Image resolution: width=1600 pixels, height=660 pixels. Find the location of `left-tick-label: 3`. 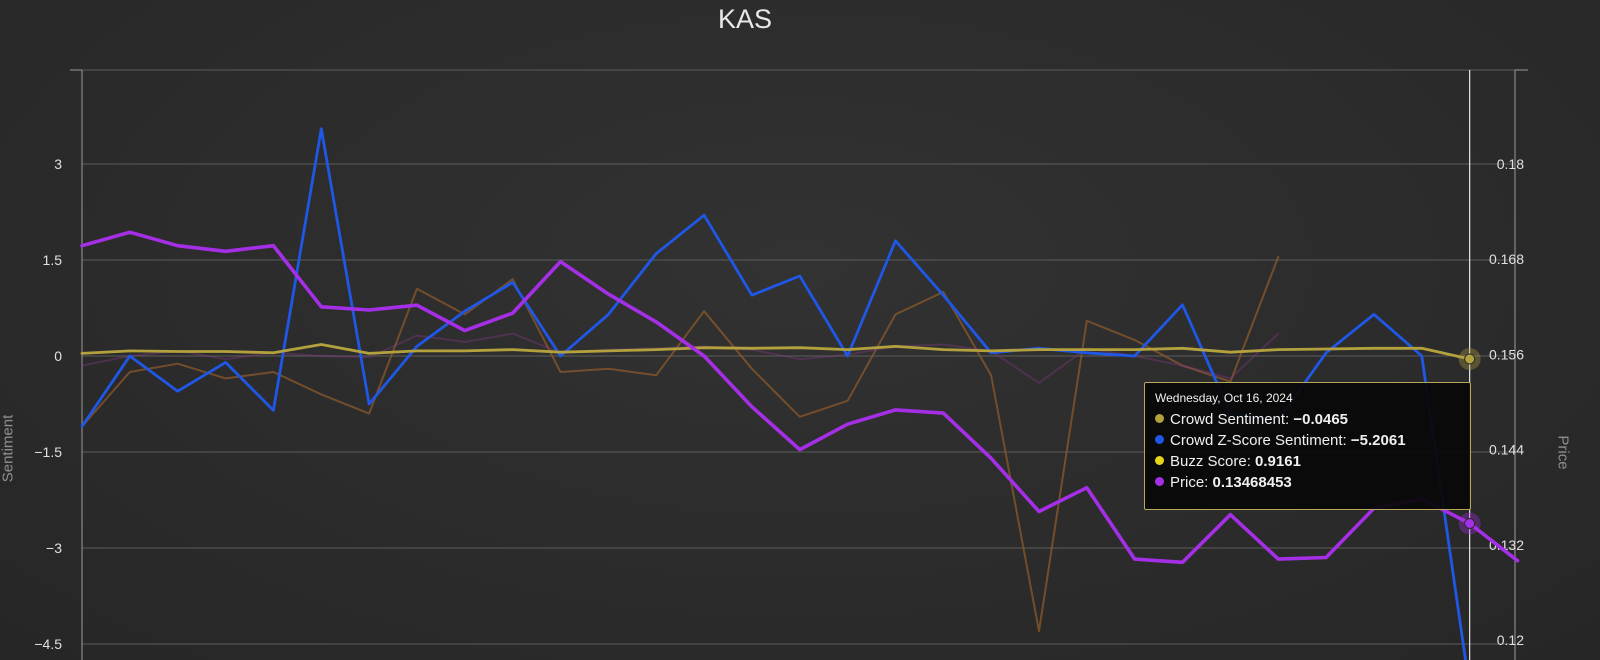

left-tick-label: 3 is located at coordinates (58, 164).